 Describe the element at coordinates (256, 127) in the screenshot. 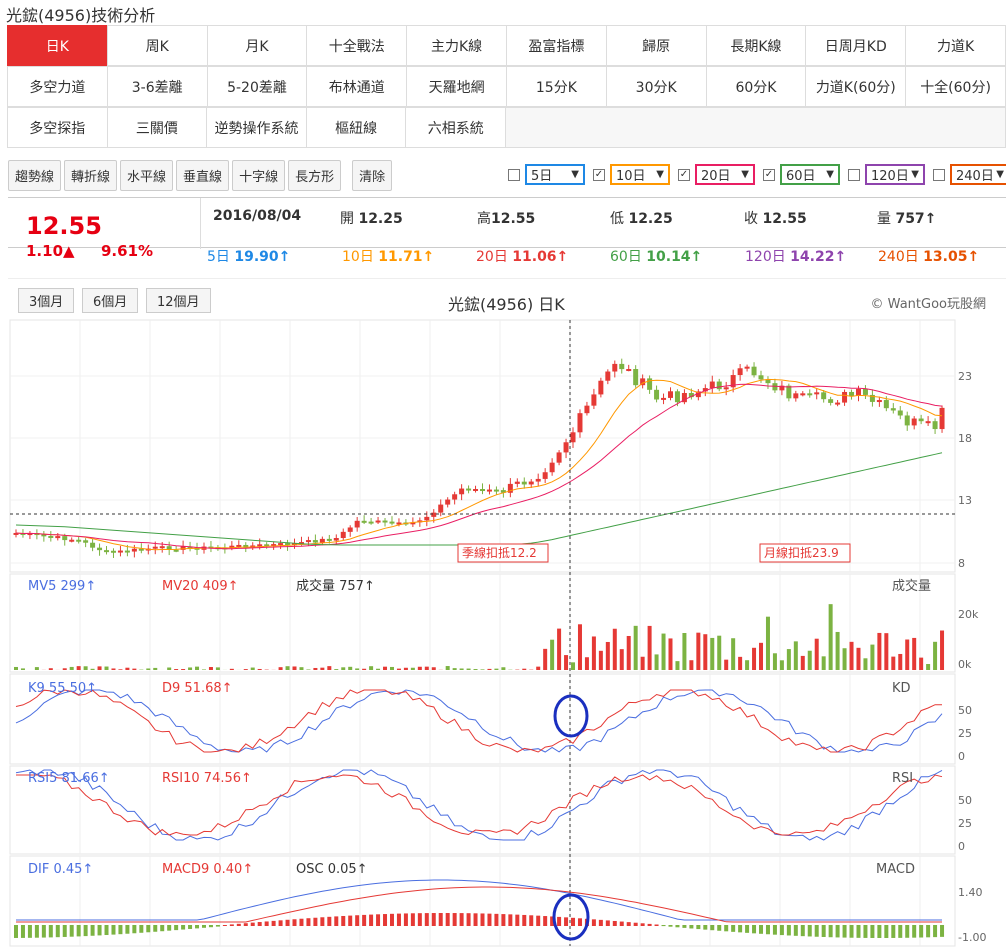

I see `tab-contrarian: 逆勢操作系統` at that location.